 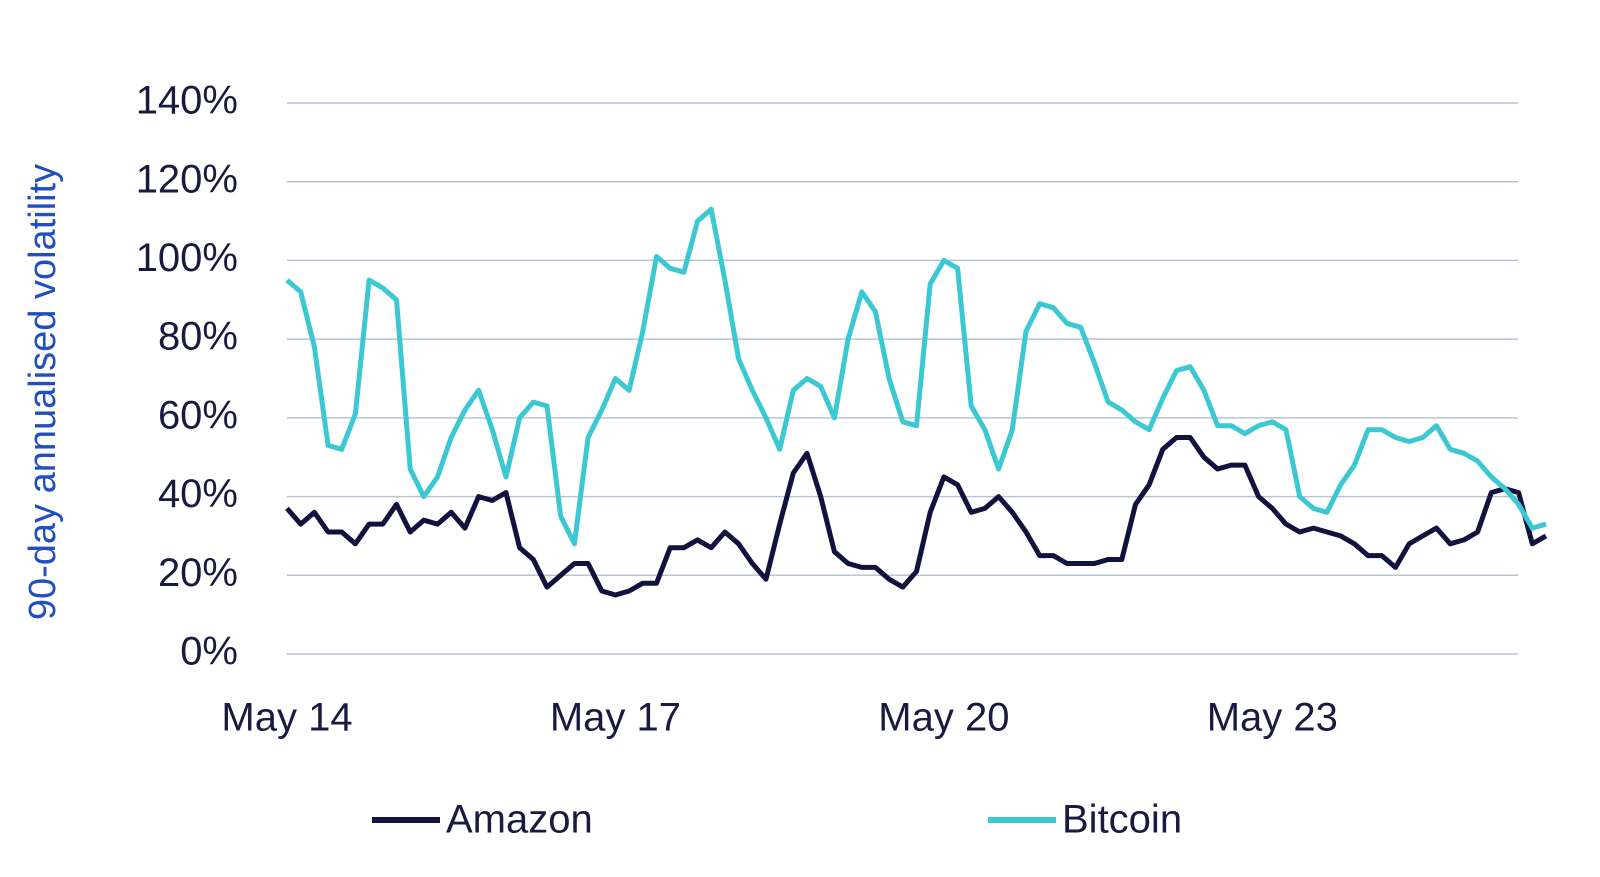 What do you see at coordinates (187, 258) in the screenshot?
I see `y-tick-label: 100%` at bounding box center [187, 258].